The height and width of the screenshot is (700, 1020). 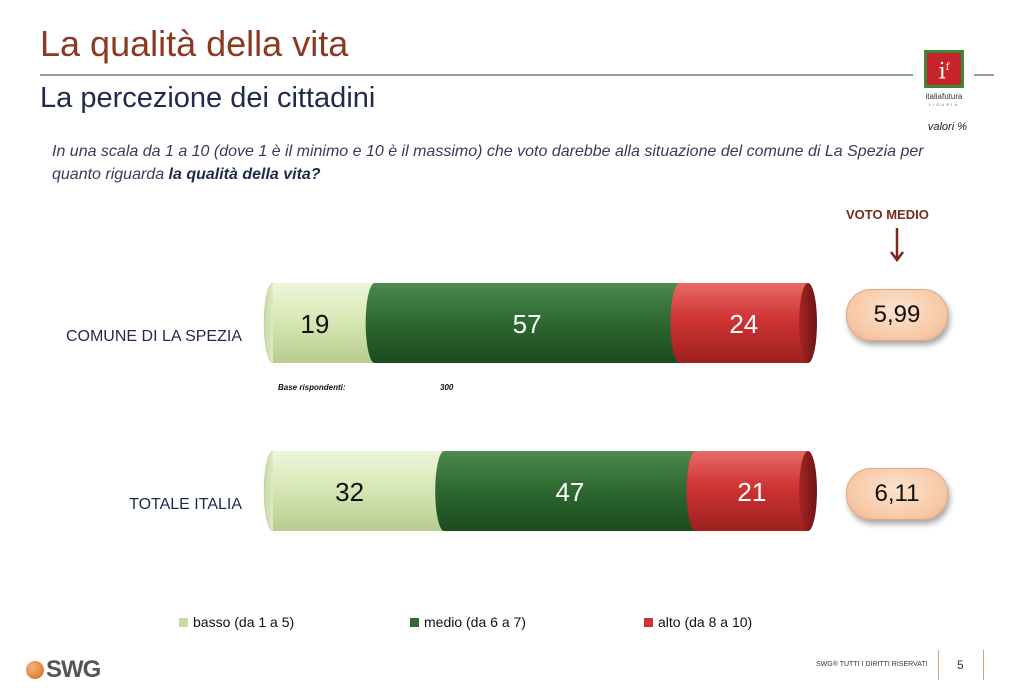 What do you see at coordinates (475, 622) in the screenshot?
I see `legend-label-medio: medio (da 6 a 7)` at bounding box center [475, 622].